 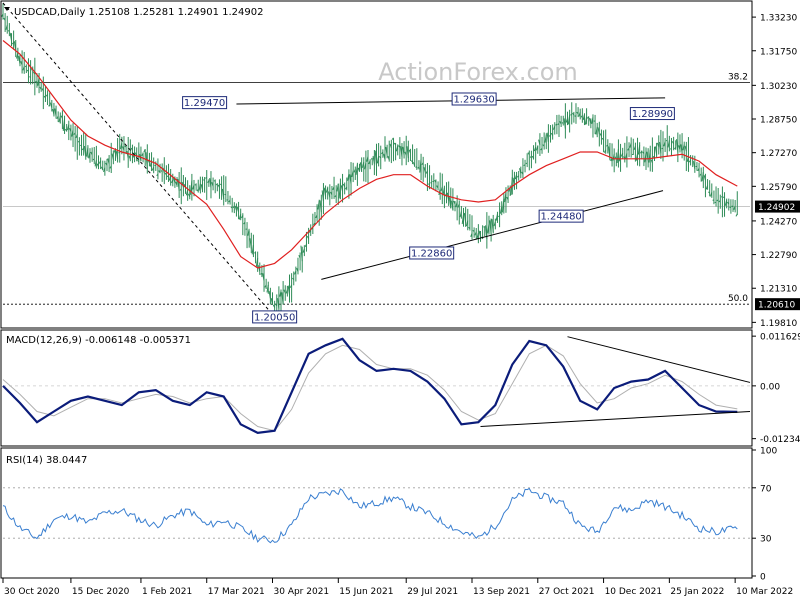 What do you see at coordinates (366, 592) in the screenshot?
I see `date-axis-tick-label: 15 Jun 2021` at bounding box center [366, 592].